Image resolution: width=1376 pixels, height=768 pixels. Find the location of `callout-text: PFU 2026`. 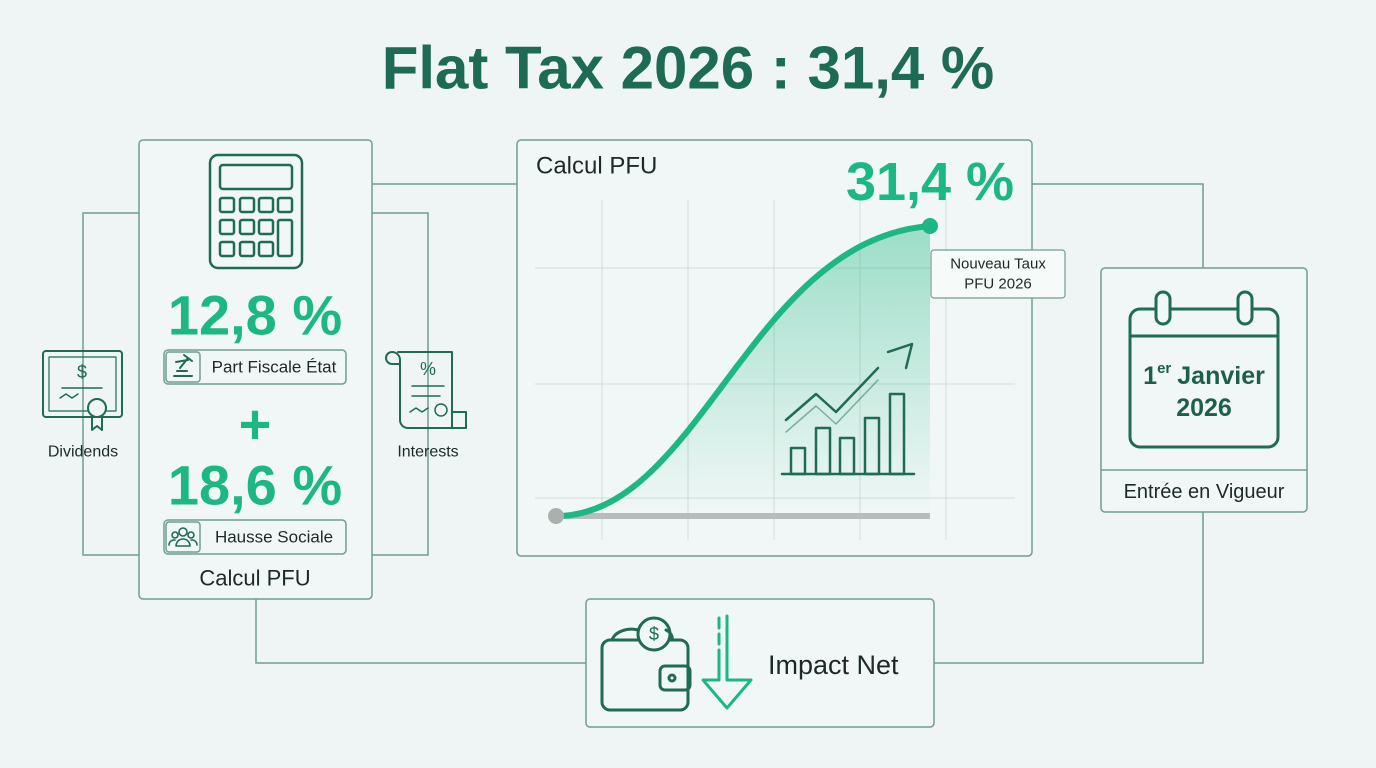

callout-text: PFU 2026 is located at coordinates (998, 284).